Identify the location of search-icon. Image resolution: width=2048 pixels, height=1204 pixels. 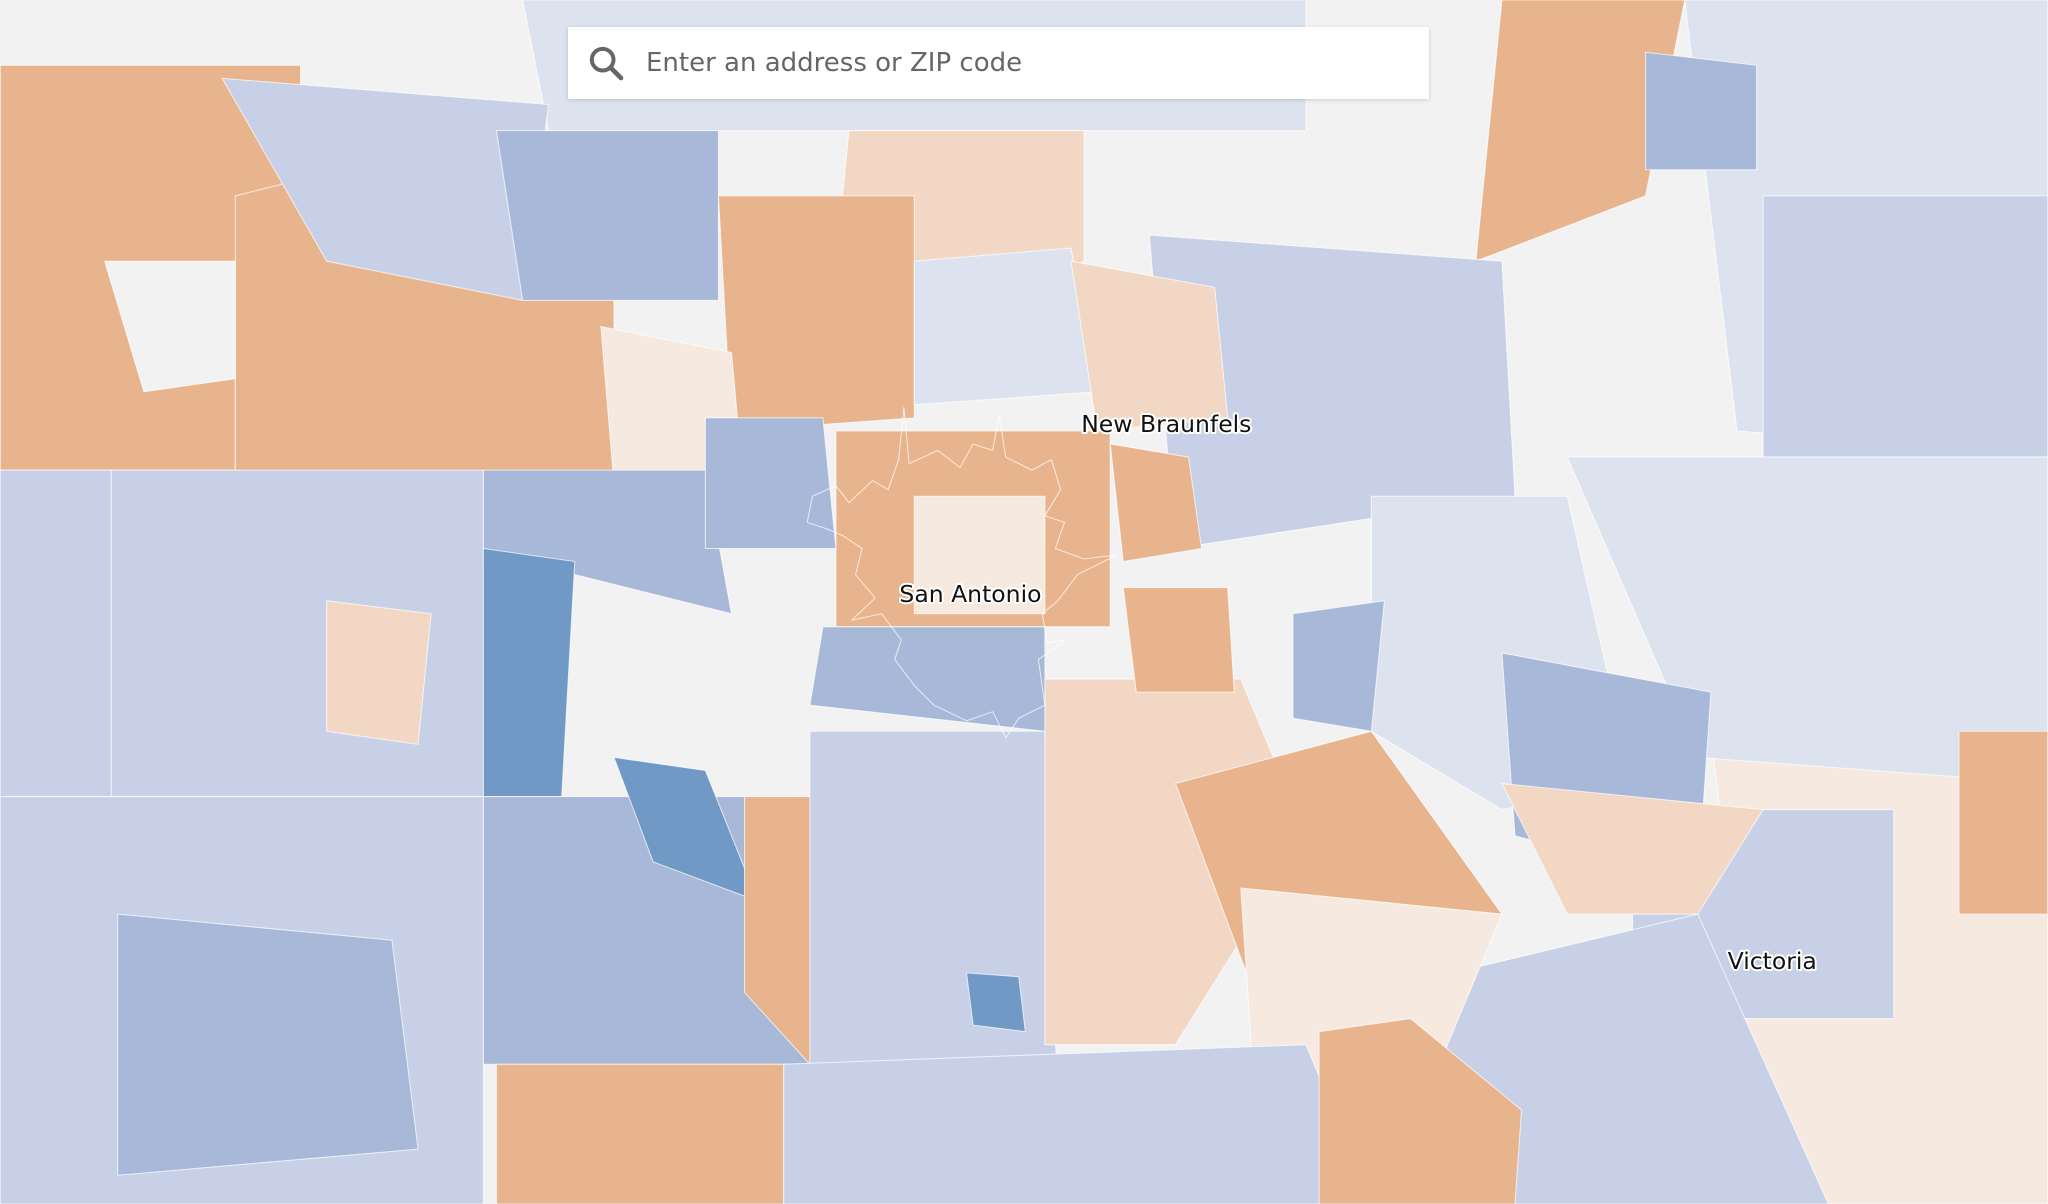
(606, 63).